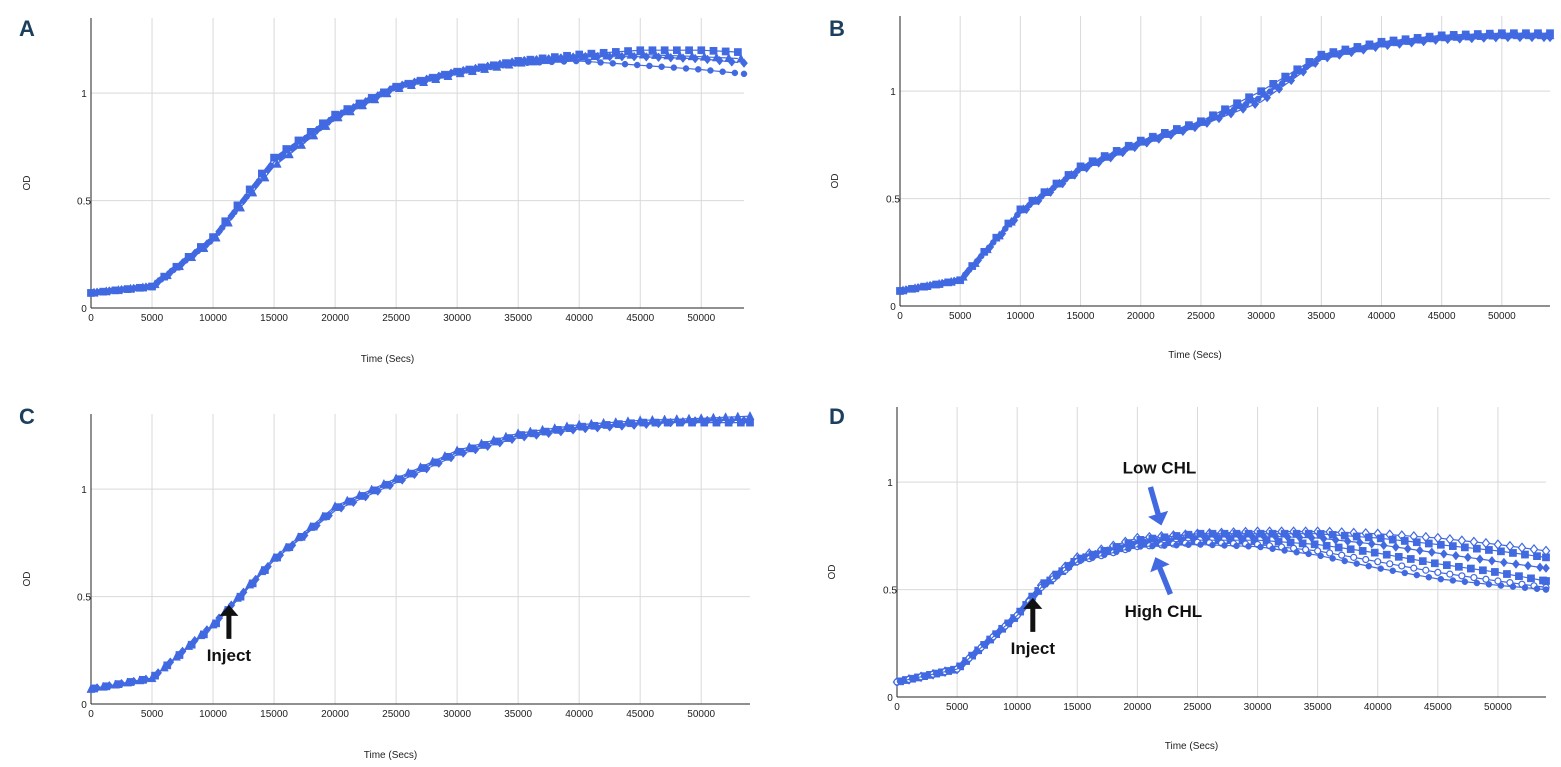  Describe the element at coordinates (91, 318) in the screenshot. I see `x-tick-label: 0` at that location.